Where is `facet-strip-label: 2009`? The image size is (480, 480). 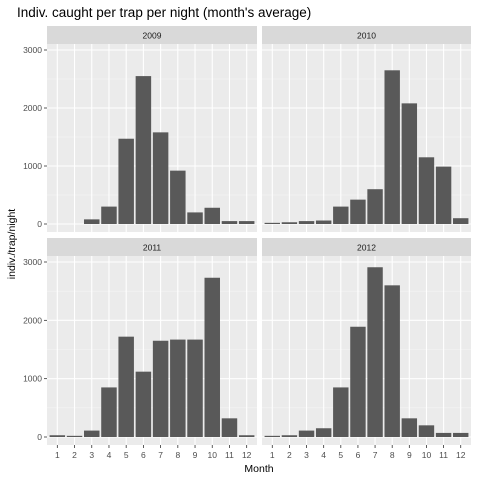
facet-strip-label: 2009 is located at coordinates (152, 36).